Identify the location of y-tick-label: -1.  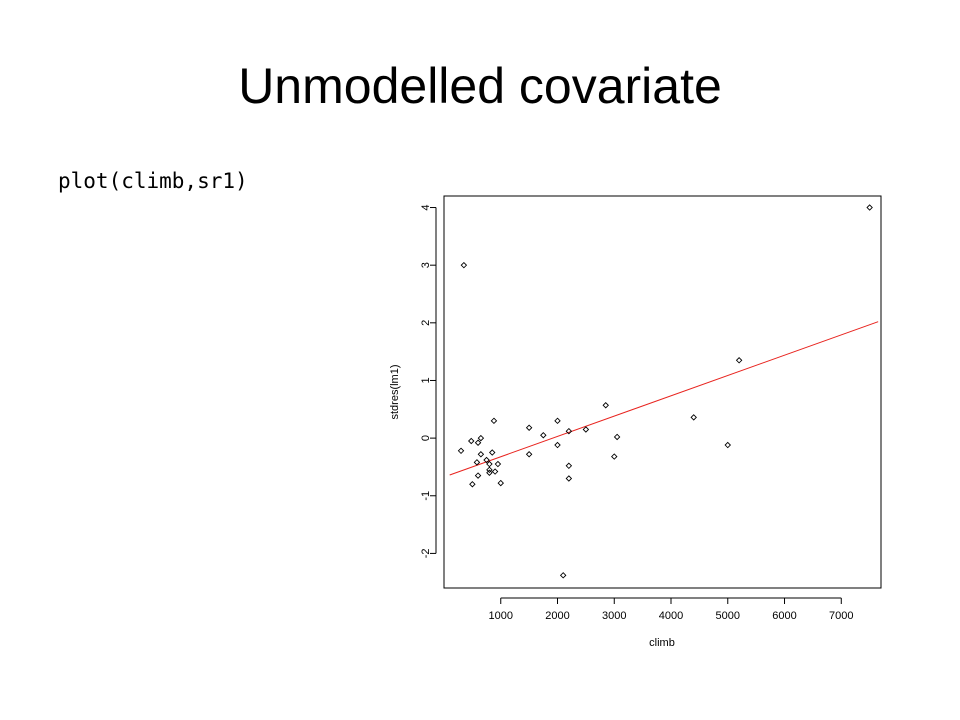
(426, 496).